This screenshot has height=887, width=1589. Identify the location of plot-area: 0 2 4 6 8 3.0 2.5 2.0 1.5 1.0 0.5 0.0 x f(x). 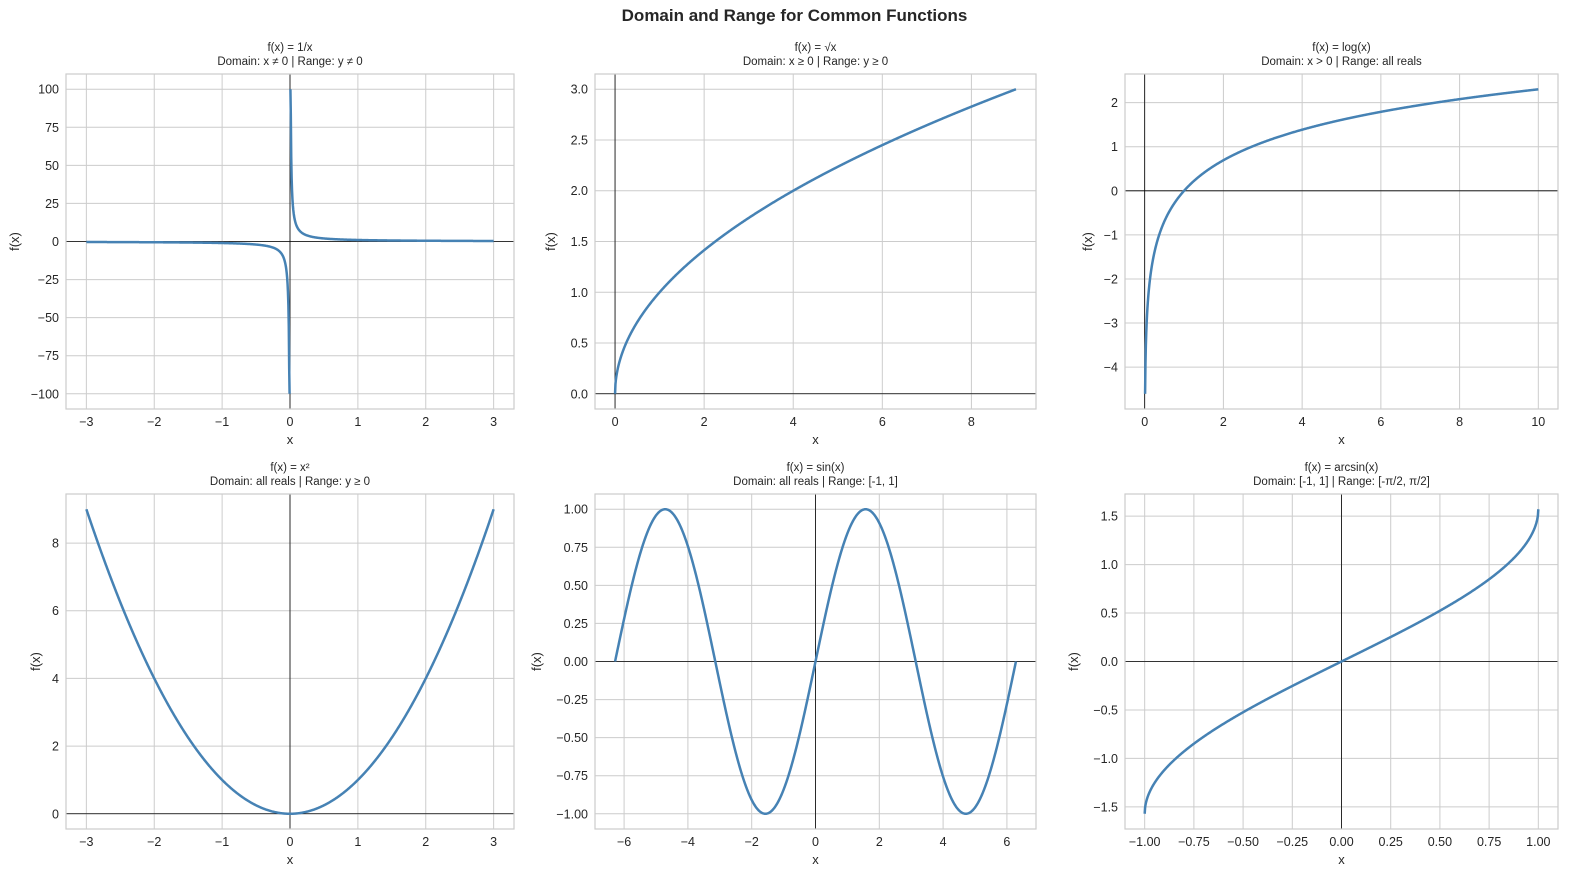
(790, 260).